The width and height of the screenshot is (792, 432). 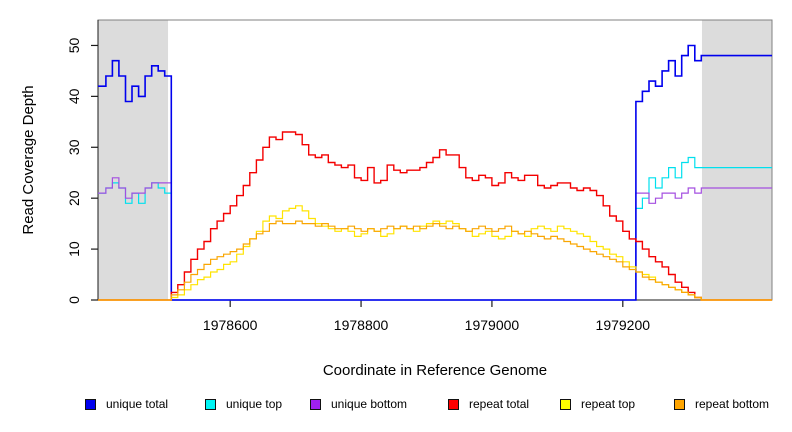 What do you see at coordinates (254, 404) in the screenshot?
I see `legend-label: unique top` at bounding box center [254, 404].